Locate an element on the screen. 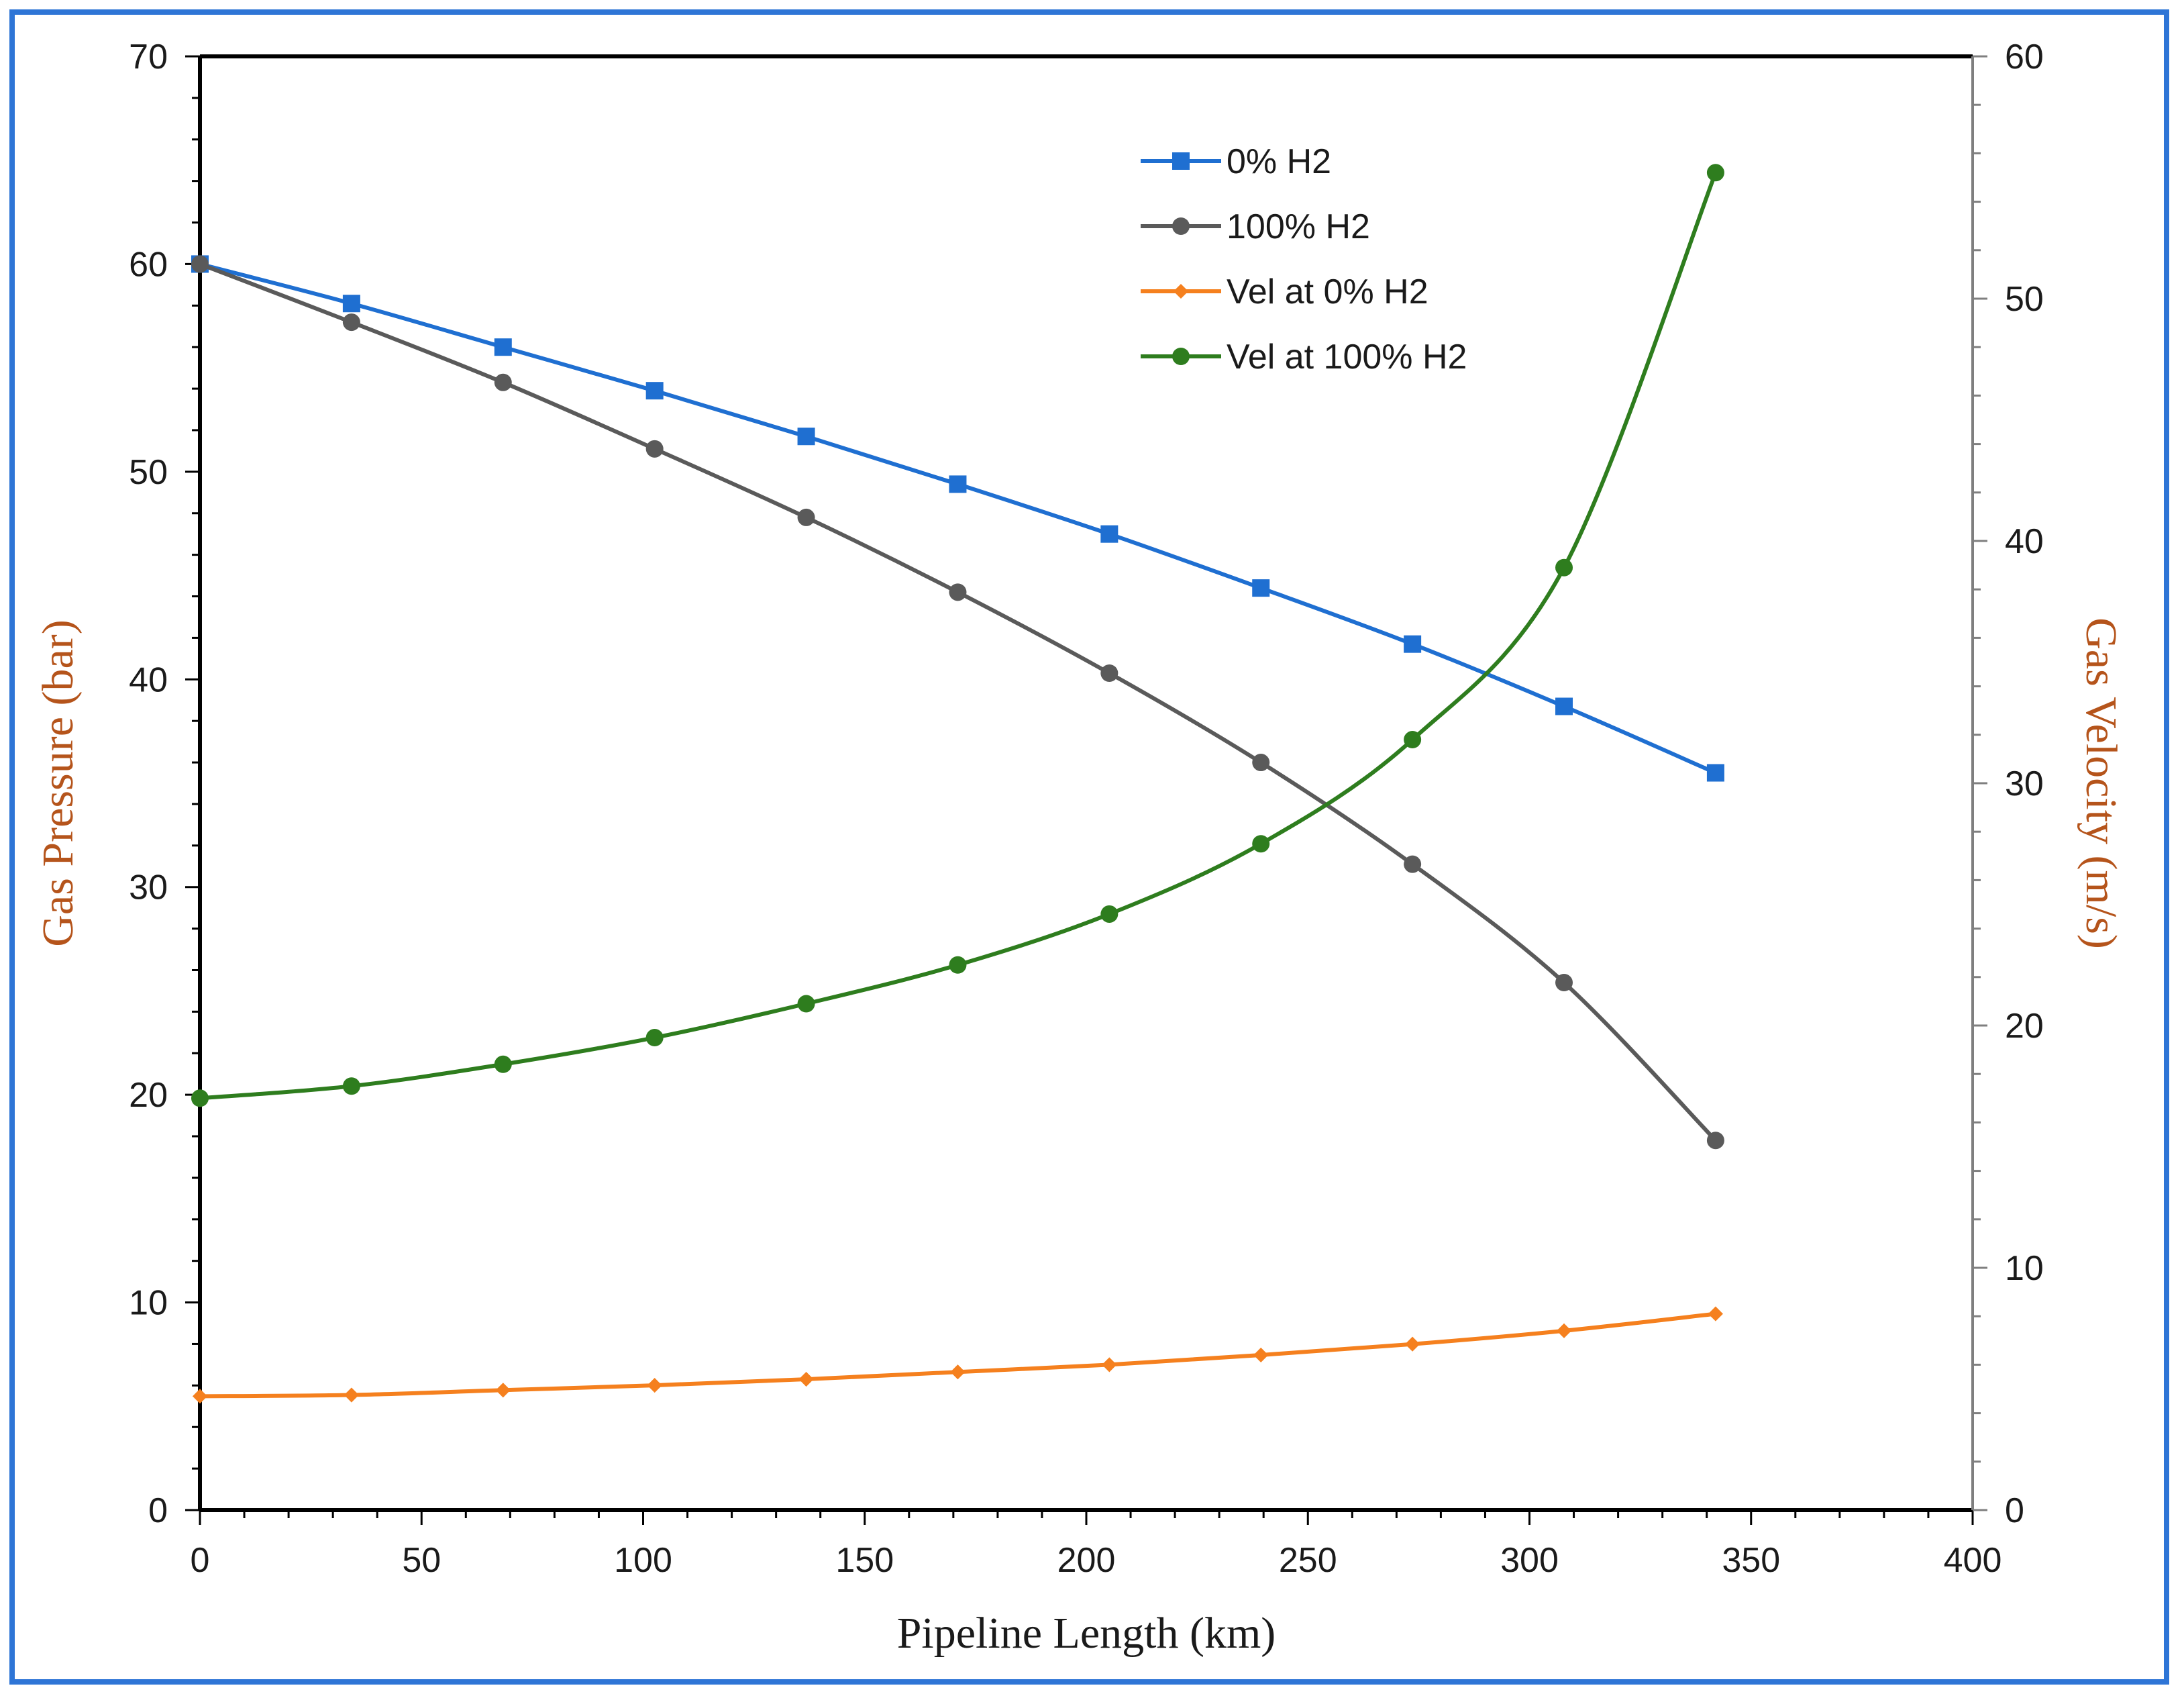  legend-label: Vel at 0% H2 is located at coordinates (1327, 291).